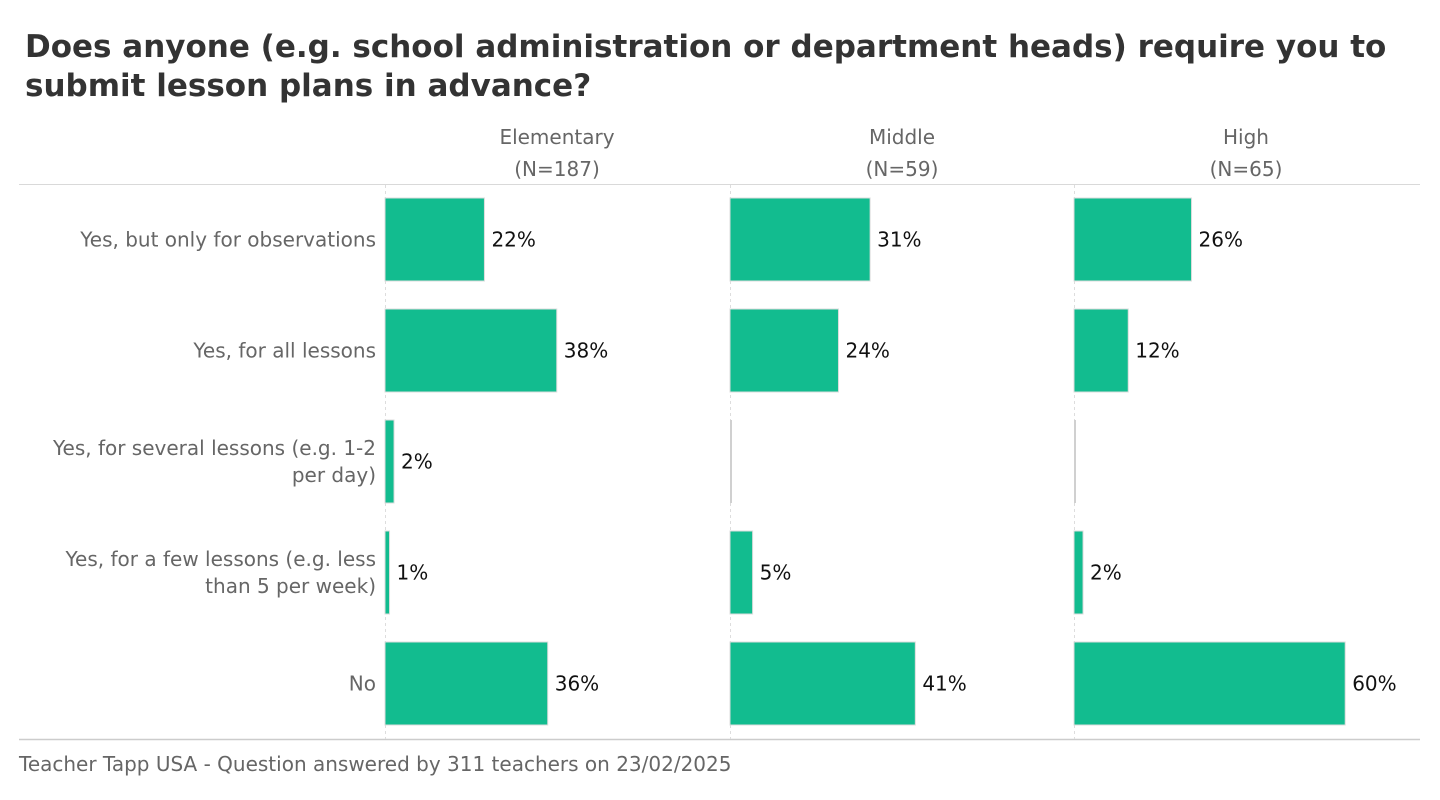 This screenshot has height=800, width=1440. I want to click on panel-title-elementary: Elementary, so click(556, 137).